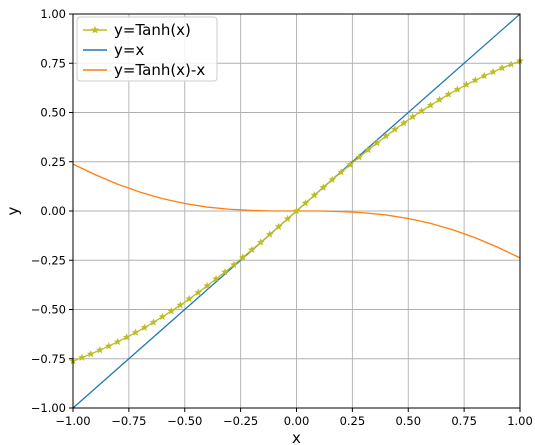  What do you see at coordinates (152, 30) in the screenshot?
I see `legend-entry-0: y=Tanh(x)` at bounding box center [152, 30].